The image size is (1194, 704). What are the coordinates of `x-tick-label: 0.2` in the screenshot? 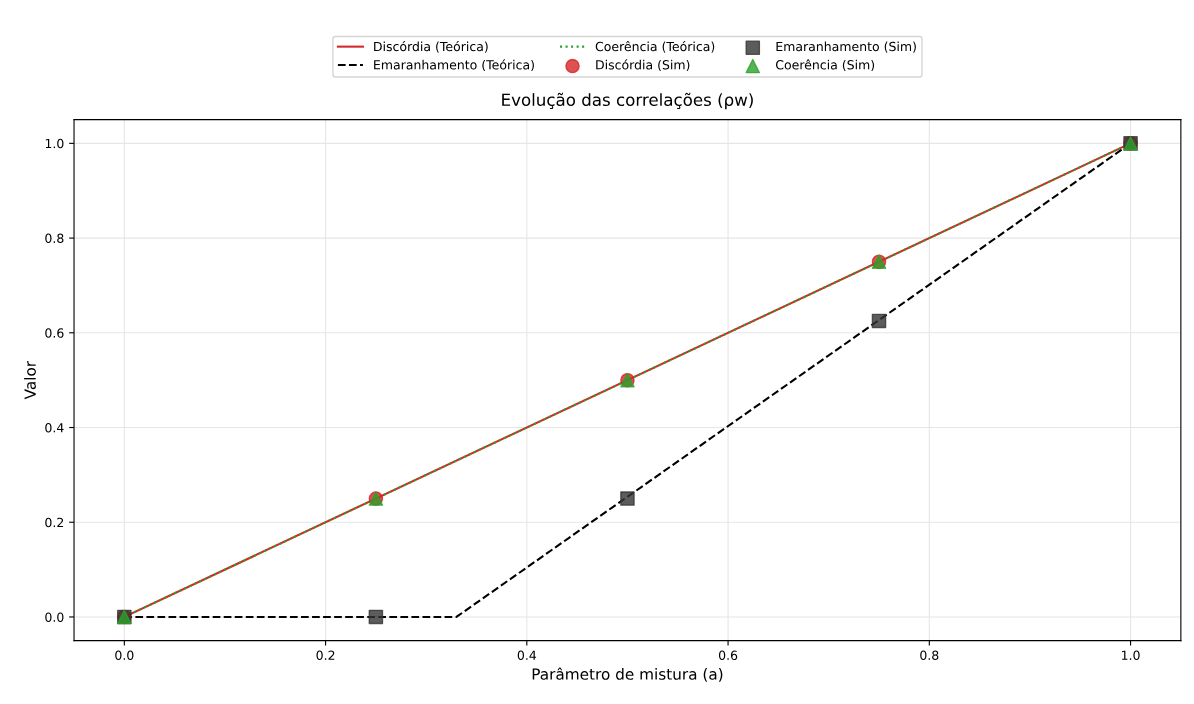 It's located at (325, 655).